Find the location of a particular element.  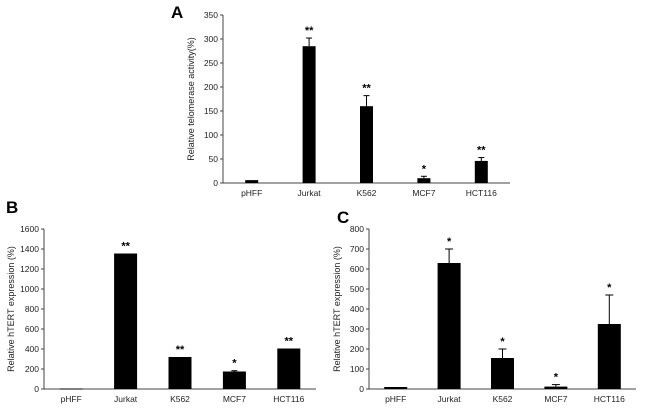

y-axis-label: Relative telomerase activity(%) is located at coordinates (191, 99).